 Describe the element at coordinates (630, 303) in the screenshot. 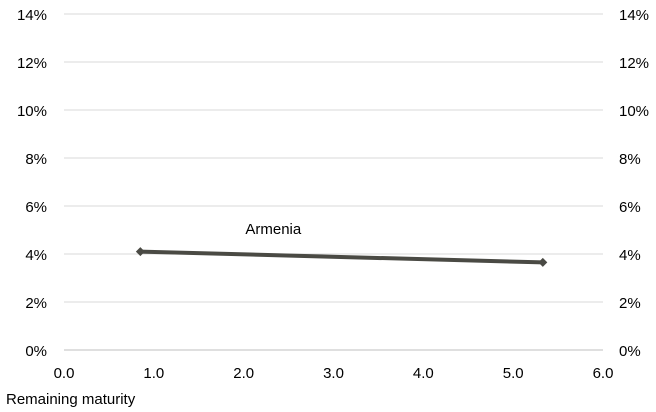

I see `y-tick-label-right: 2%` at that location.